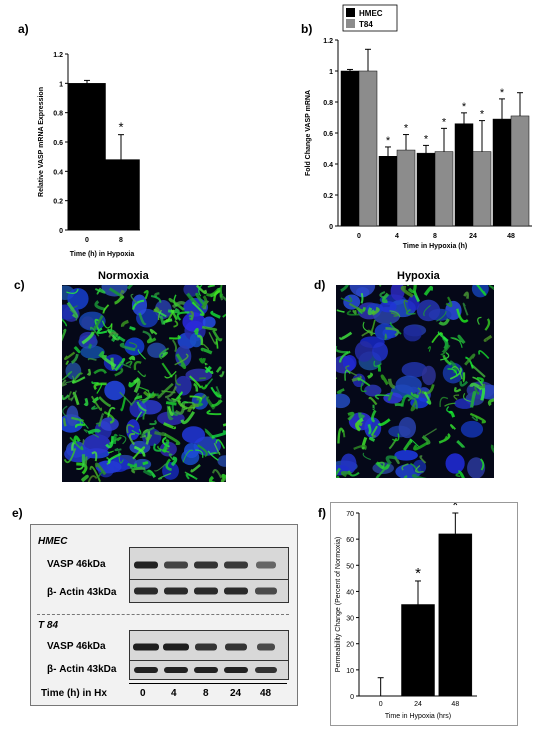 This screenshot has height=729, width=534. Describe the element at coordinates (87, 240) in the screenshot. I see `x-tick-label: 0` at that location.